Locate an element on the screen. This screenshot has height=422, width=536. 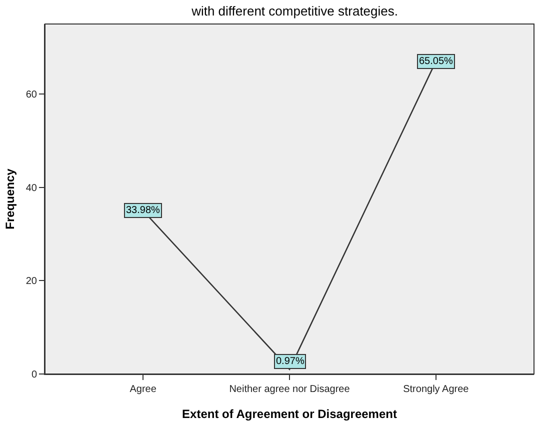
y-axis-title: Frequency is located at coordinates (10, 199).